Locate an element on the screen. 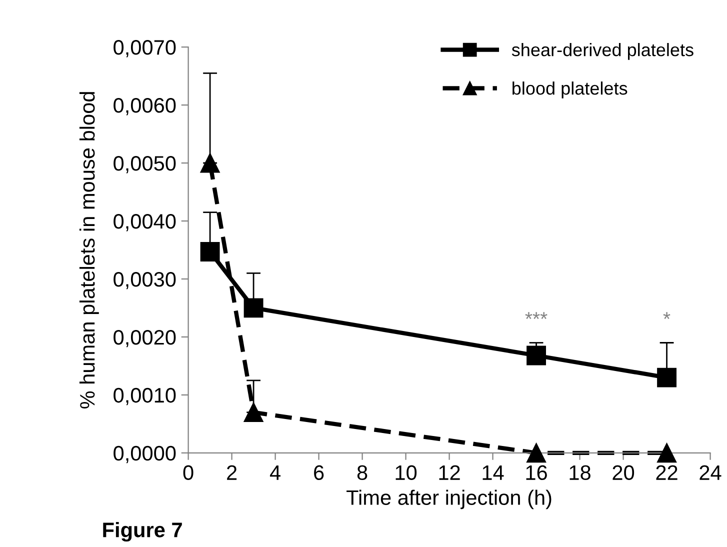  y-tick-label: 0,0020 is located at coordinates (145, 339).